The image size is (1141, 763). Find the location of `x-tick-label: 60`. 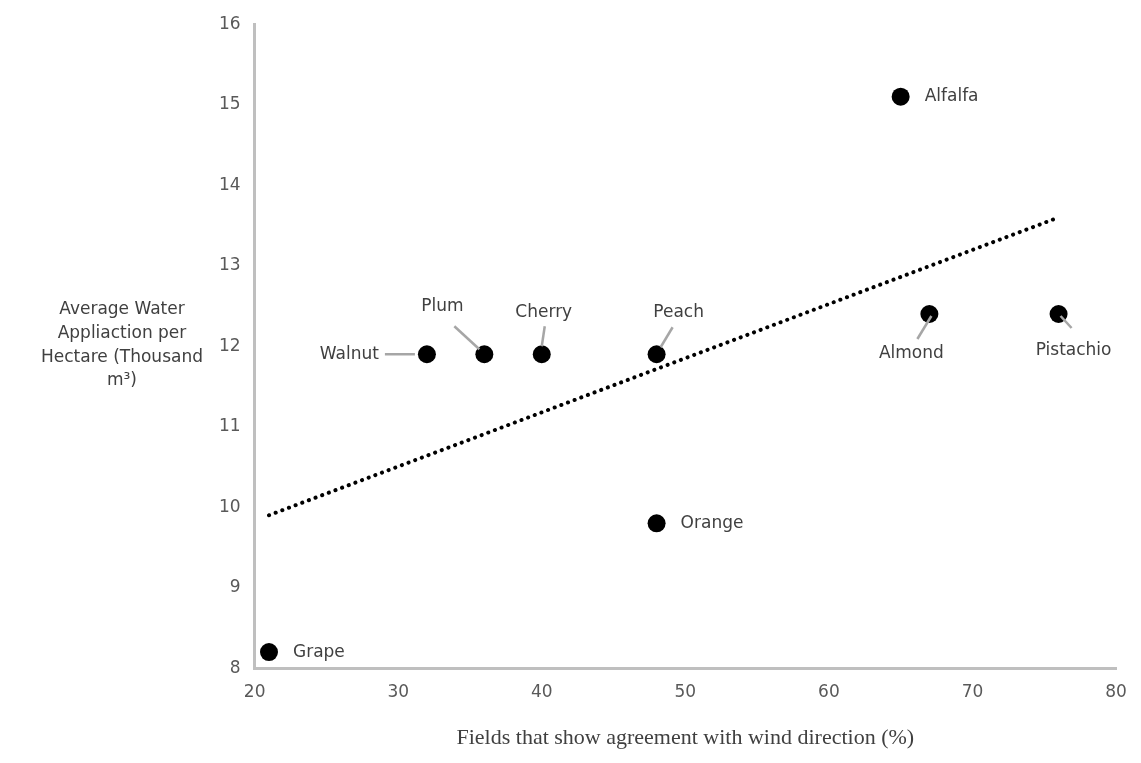

x-tick-label: 60 is located at coordinates (829, 690).